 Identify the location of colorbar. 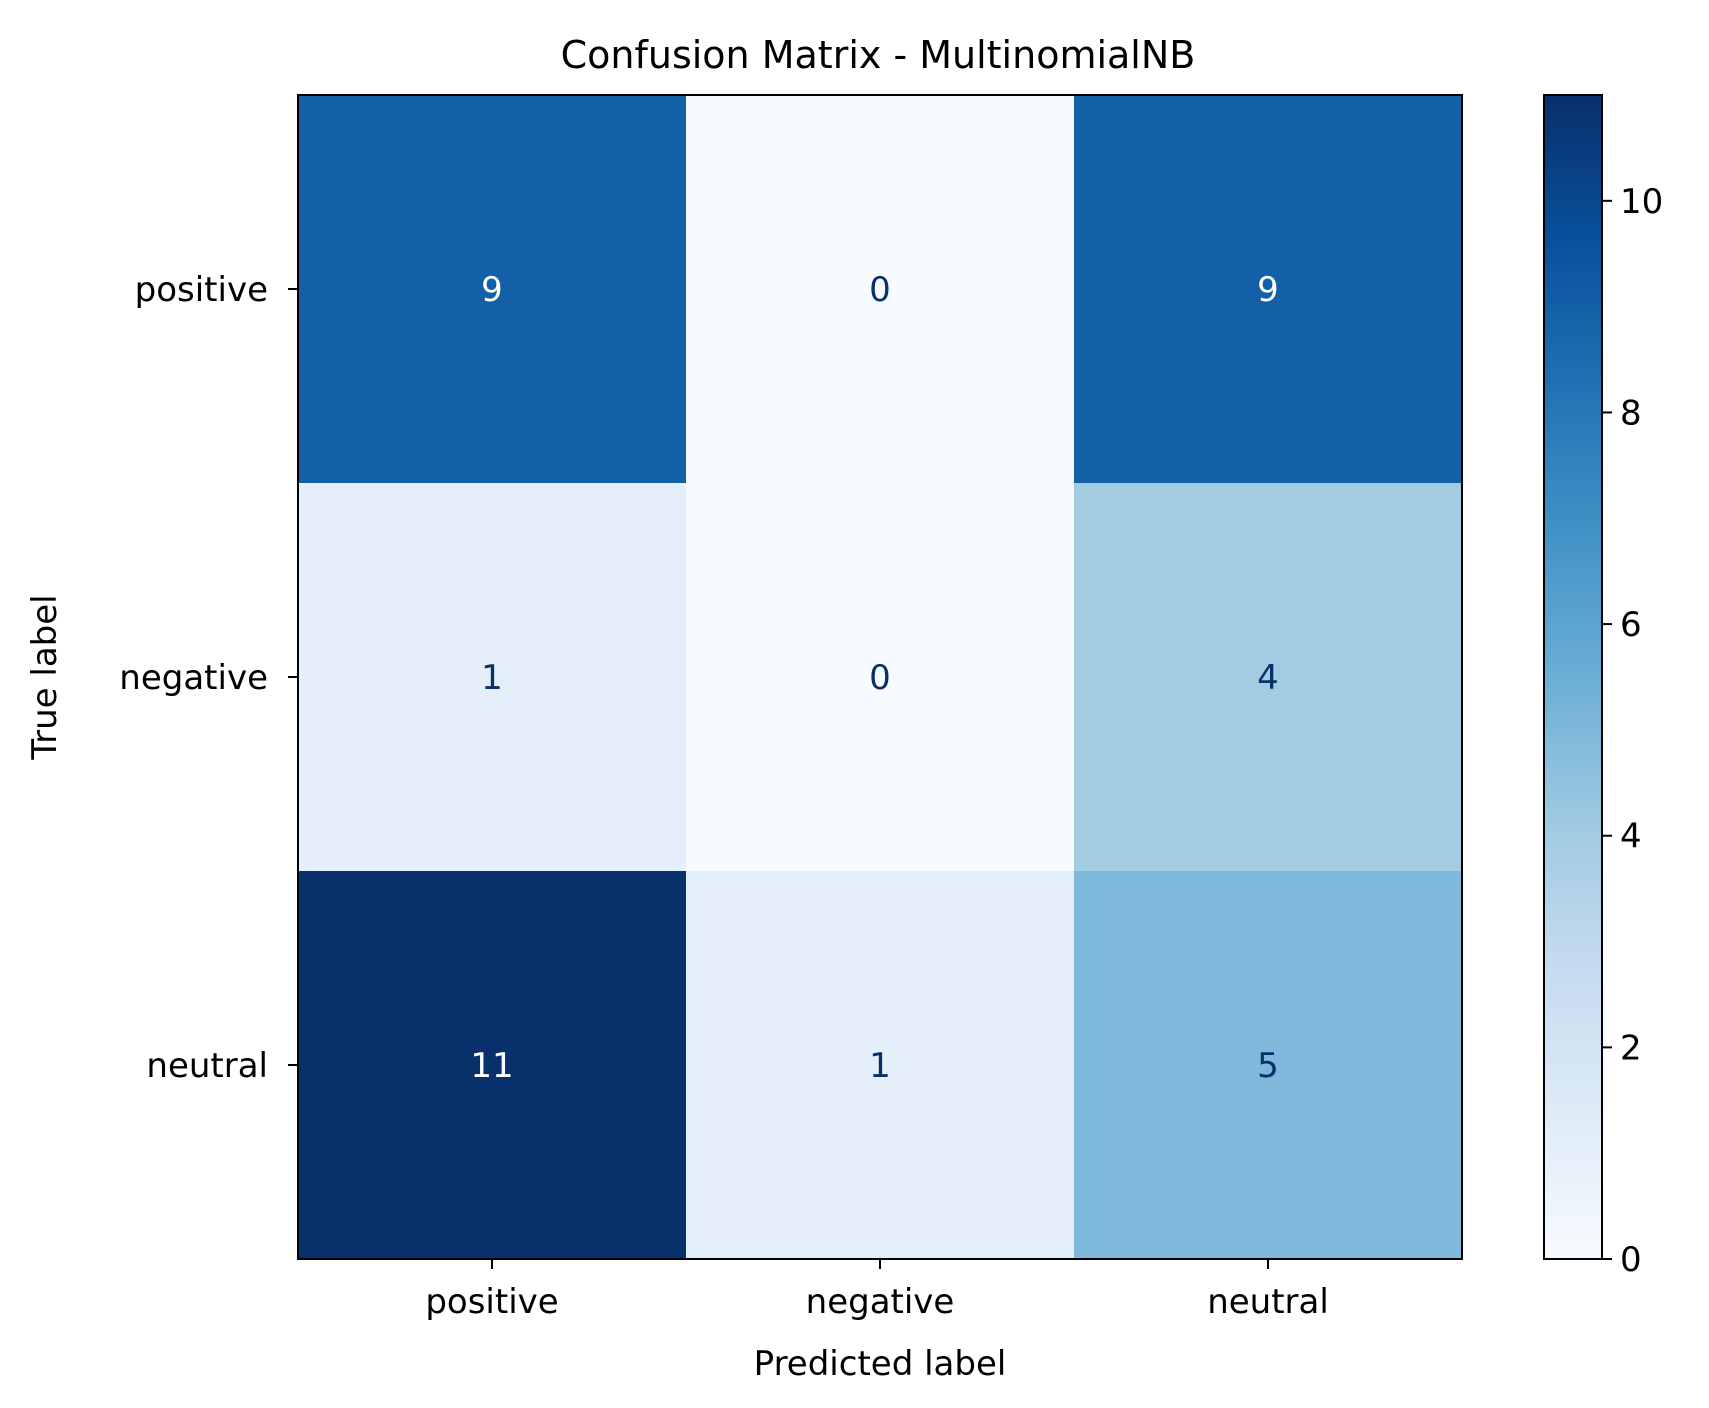
(1573, 677).